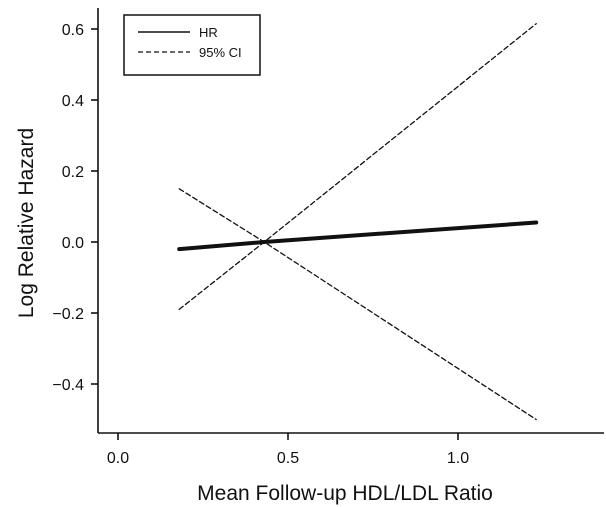 The width and height of the screenshot is (606, 507). I want to click on y-tick-label: 0.4, so click(73, 101).